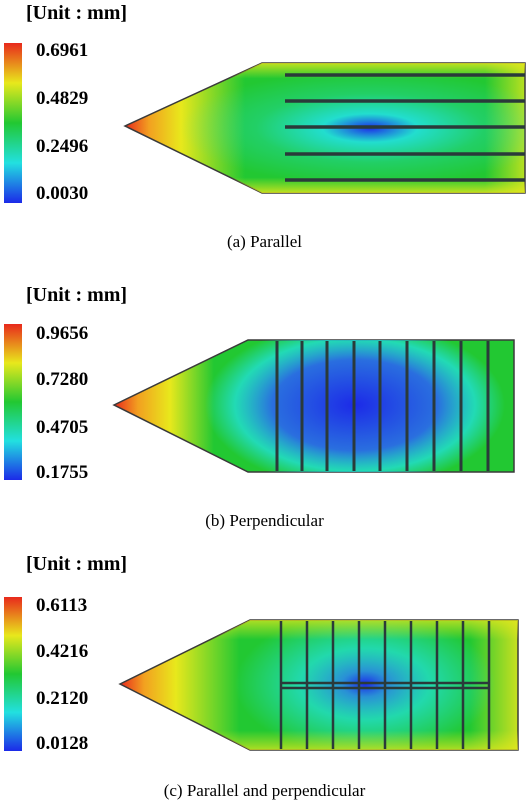 This screenshot has width=529, height=805. What do you see at coordinates (62, 146) in the screenshot?
I see `scale-tick-low: 0.2496` at bounding box center [62, 146].